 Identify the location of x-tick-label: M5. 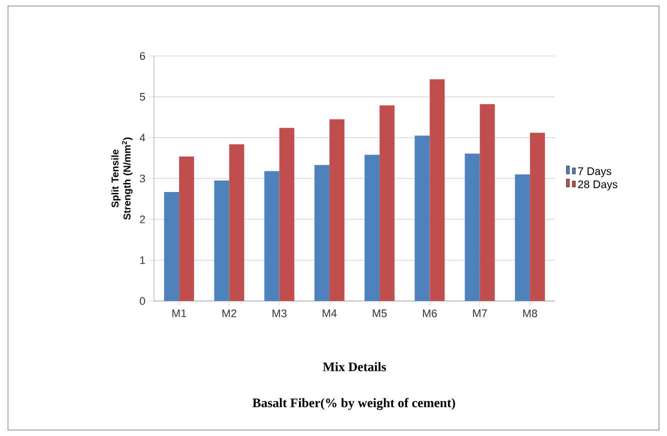
(379, 314).